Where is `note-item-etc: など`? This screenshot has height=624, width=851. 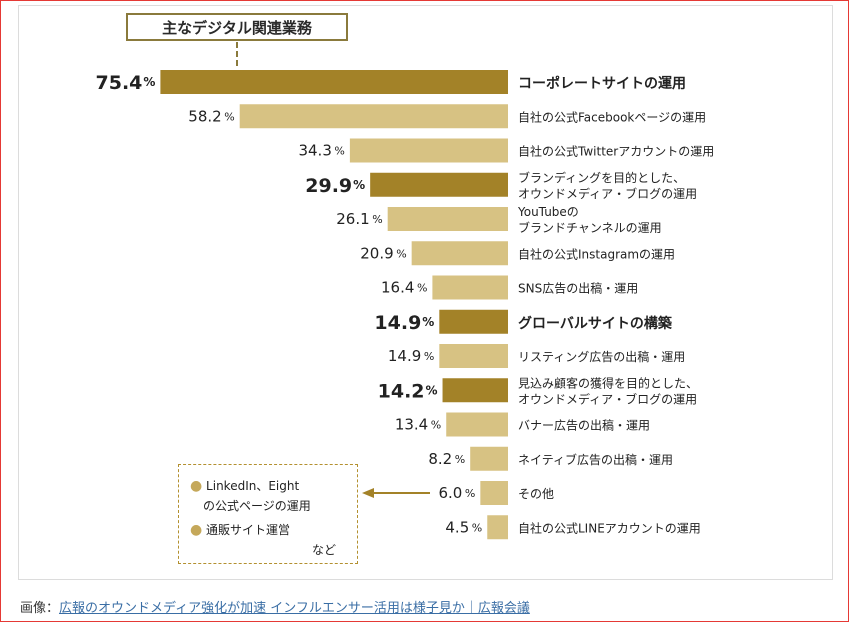
note-item-etc: など is located at coordinates (324, 550).